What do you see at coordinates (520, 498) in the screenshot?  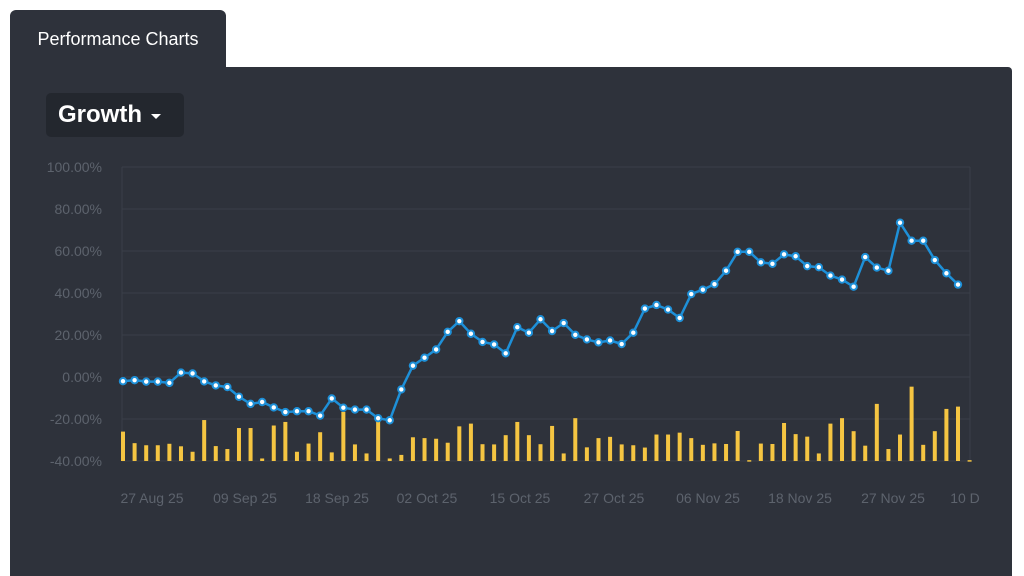 I see `x-tick-label: 15 Oct 25` at bounding box center [520, 498].